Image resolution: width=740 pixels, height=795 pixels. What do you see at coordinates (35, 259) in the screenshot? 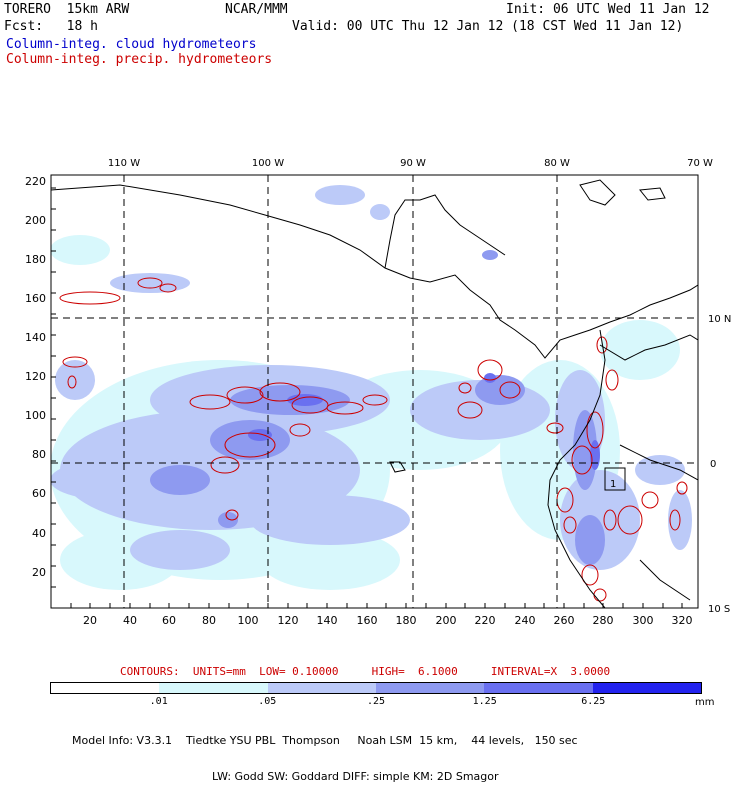
I see `y-tick-label: 180` at bounding box center [35, 259].